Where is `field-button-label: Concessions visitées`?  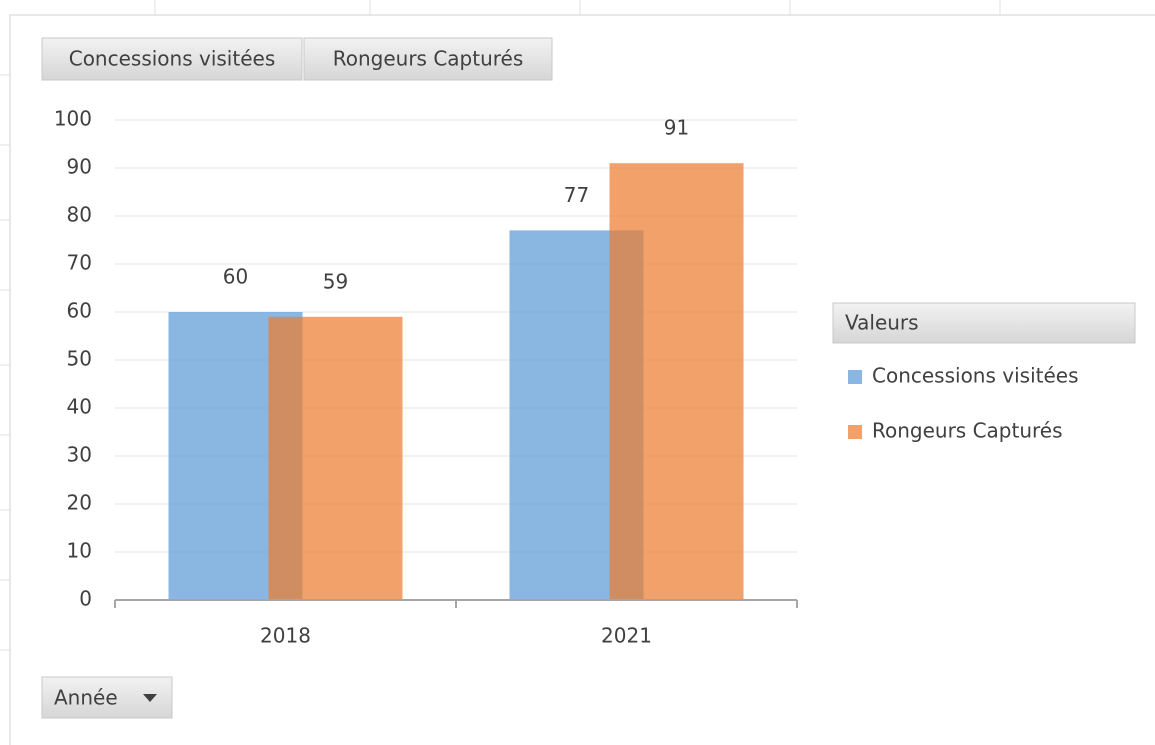
field-button-label: Concessions visitées is located at coordinates (172, 59).